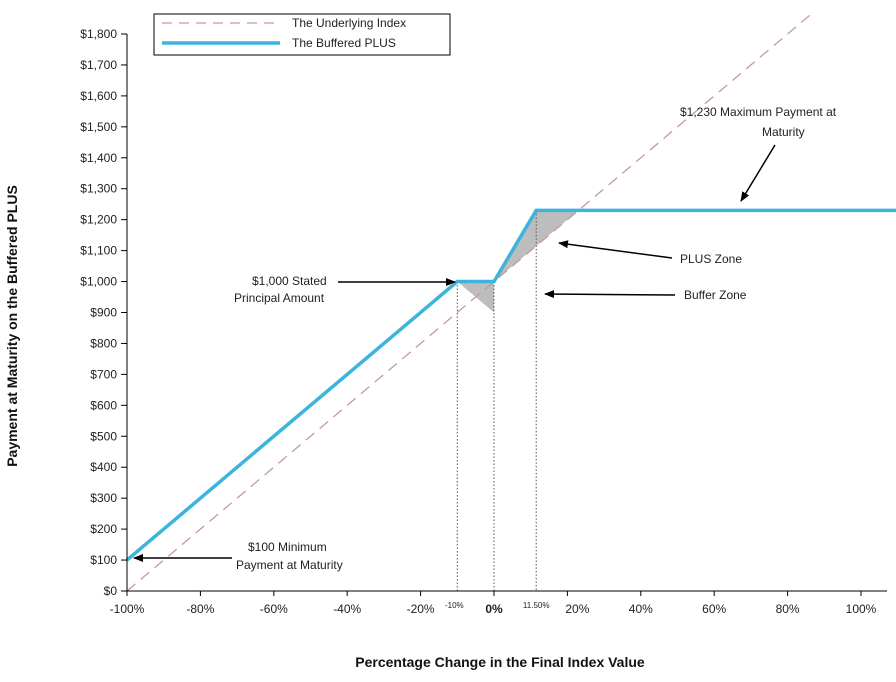 This screenshot has height=682, width=896. Describe the element at coordinates (758, 173) in the screenshot. I see `annotation-max-payment-arrow` at that location.